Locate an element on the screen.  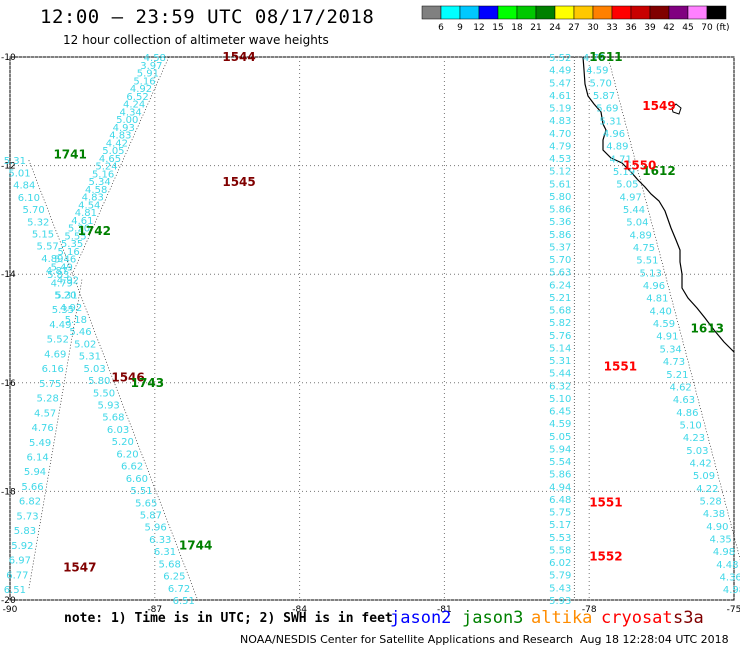
wave-height-value: 5.15 is located at coordinates (43, 234).